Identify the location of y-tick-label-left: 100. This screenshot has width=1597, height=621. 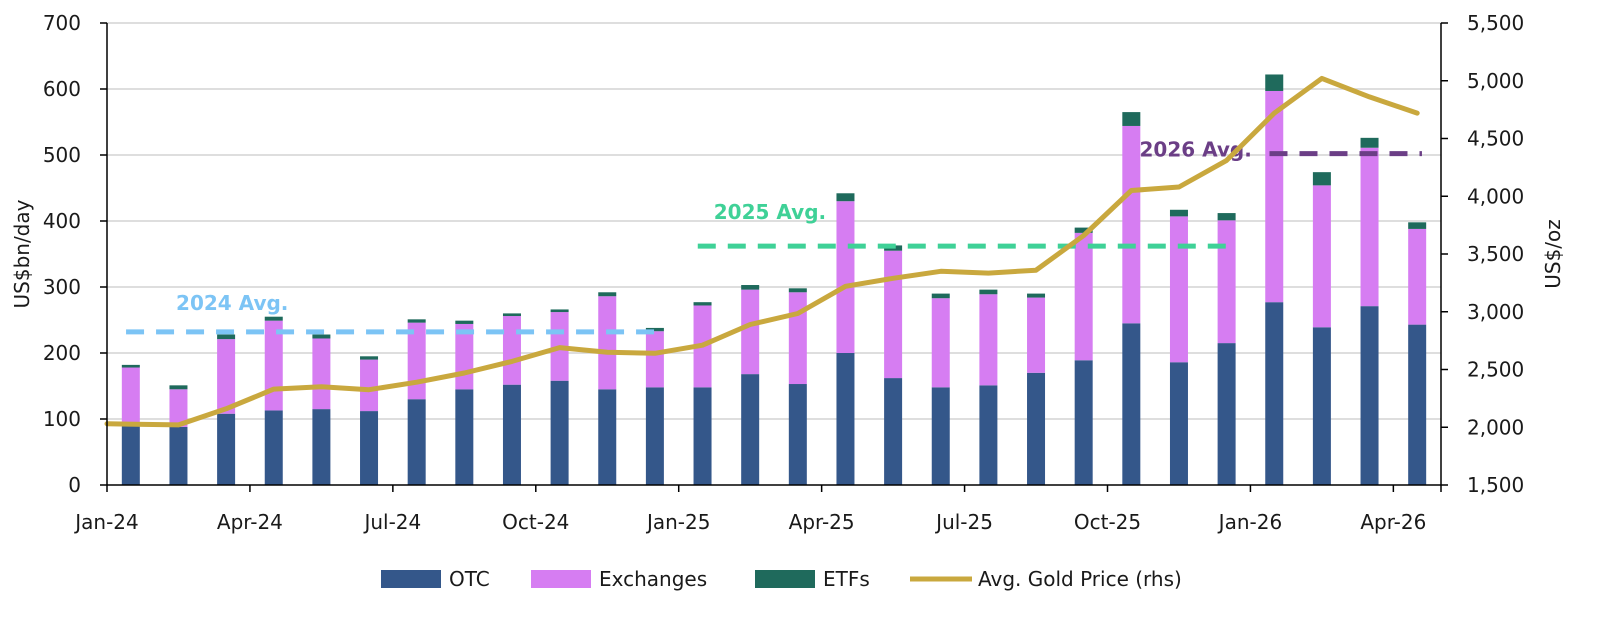
(62, 419).